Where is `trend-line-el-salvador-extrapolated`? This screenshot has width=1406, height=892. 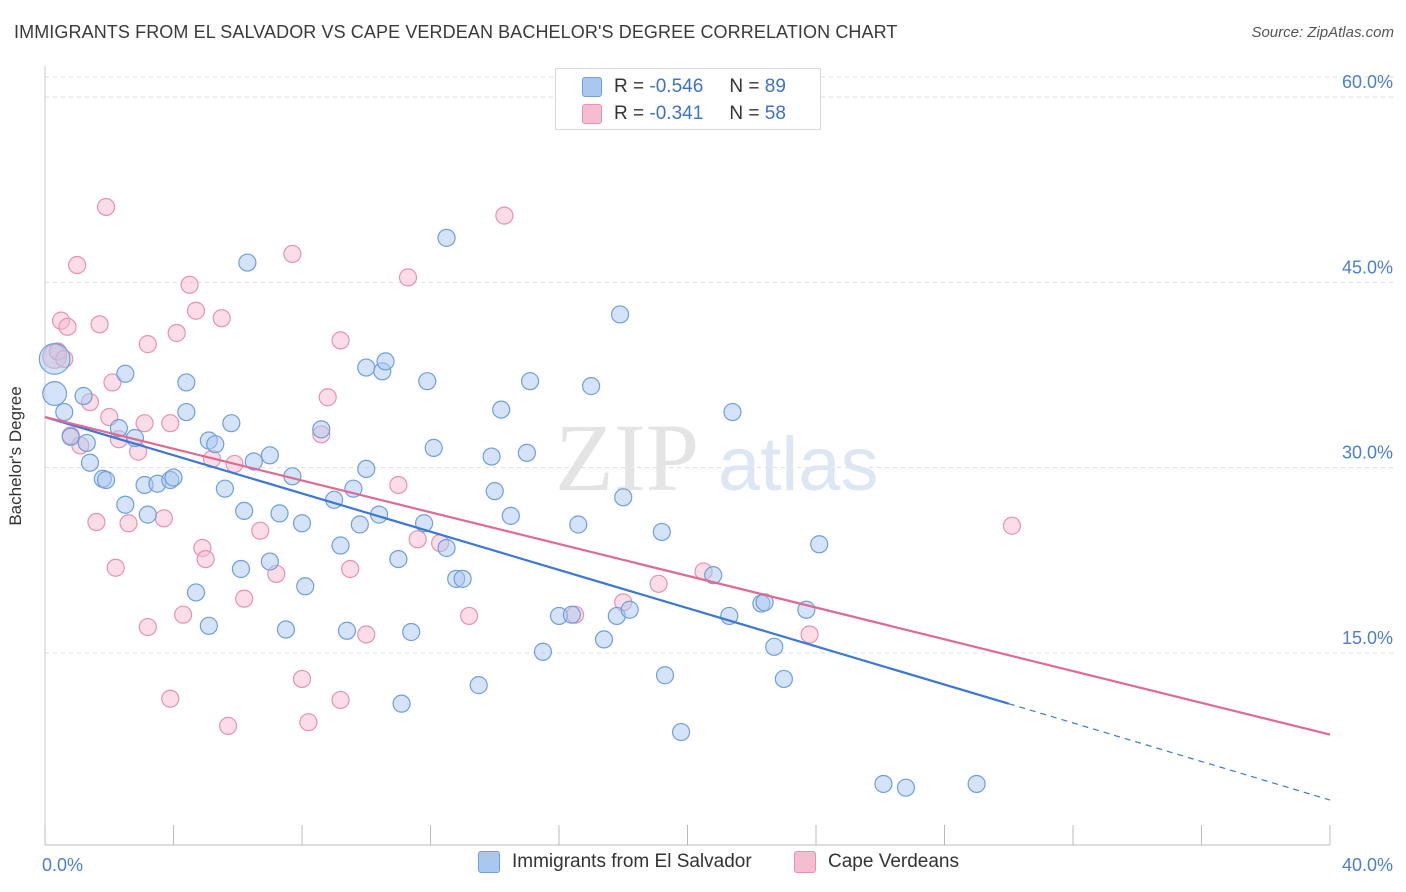
trend-line-el-salvador-extrapolated is located at coordinates (1169, 752).